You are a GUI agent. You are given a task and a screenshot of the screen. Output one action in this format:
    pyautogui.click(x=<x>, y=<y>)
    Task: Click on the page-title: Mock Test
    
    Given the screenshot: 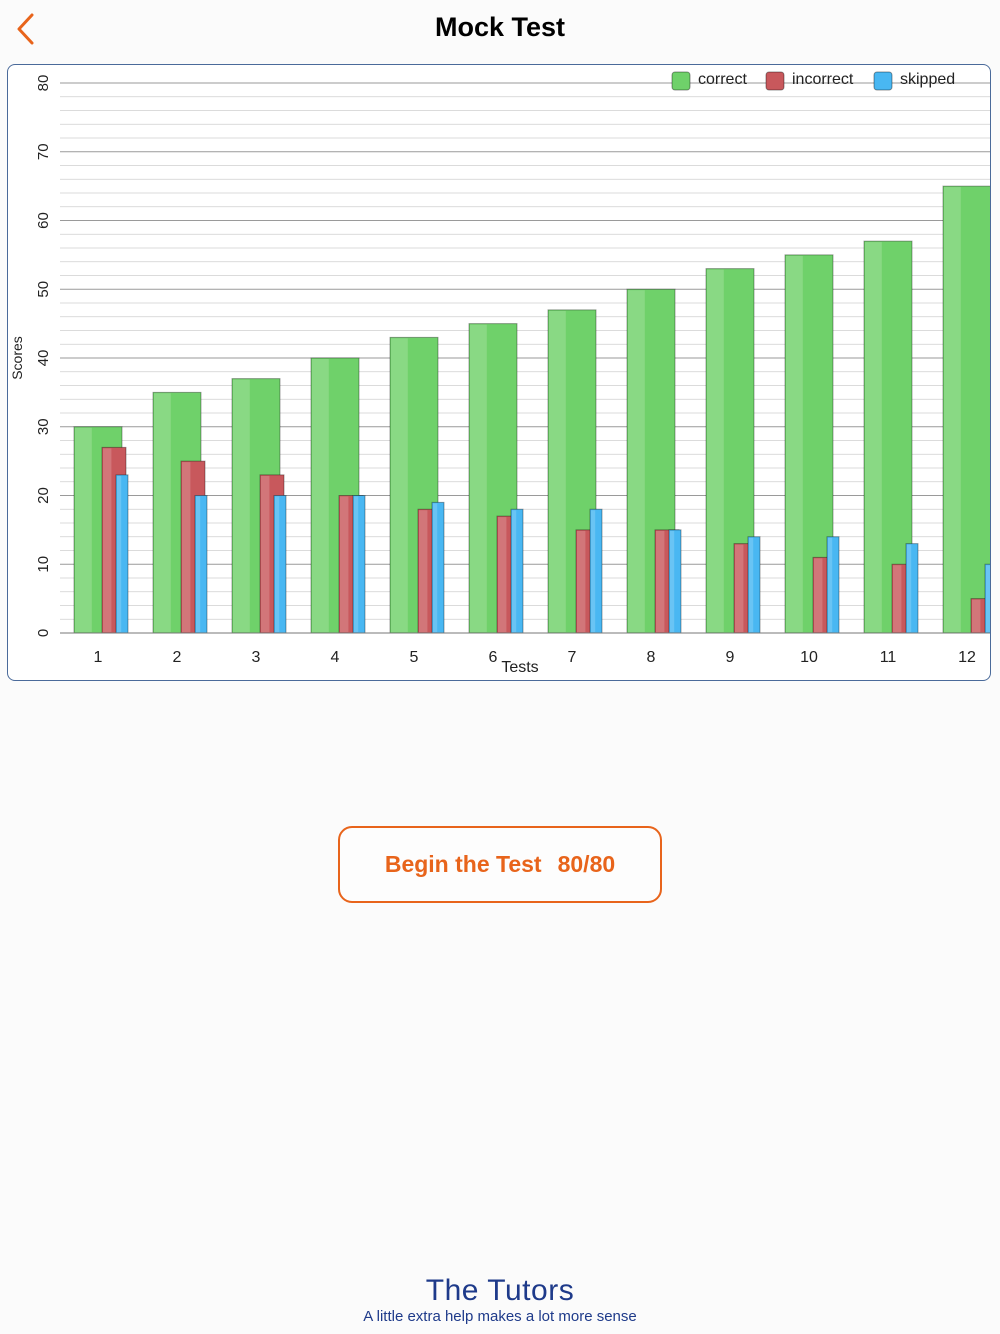 What is the action you would take?
    pyautogui.click(x=500, y=27)
    